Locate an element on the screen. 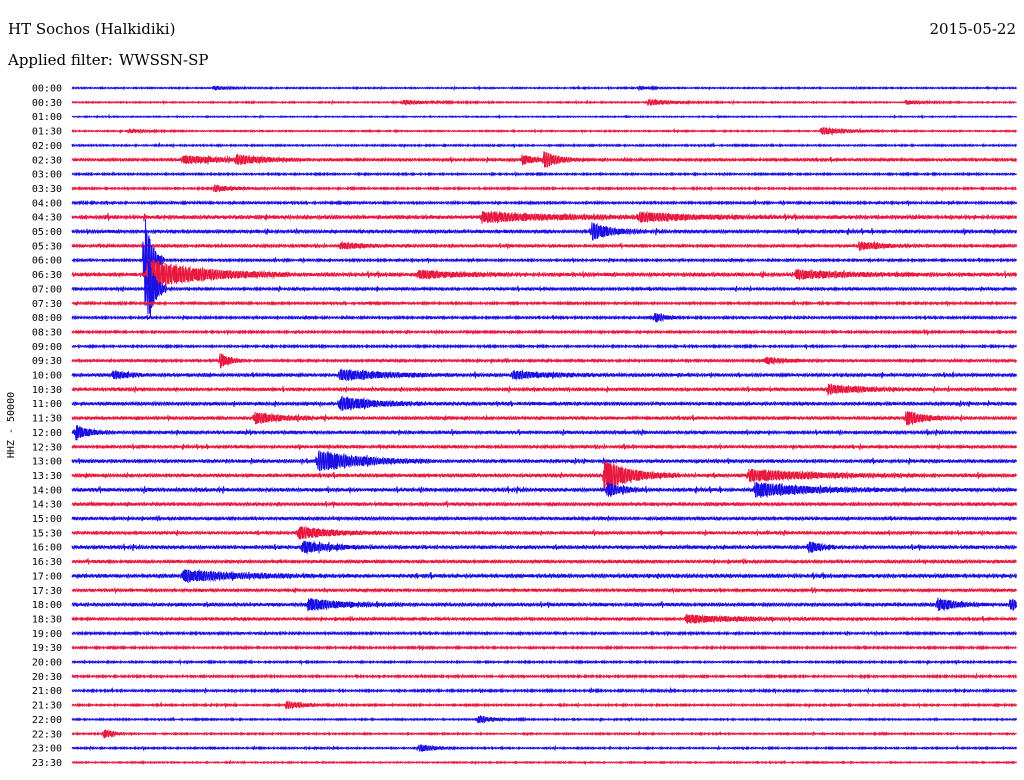 Image resolution: width=1024 pixels, height=780 pixels. row-time-label: 16:30 is located at coordinates (47, 562).